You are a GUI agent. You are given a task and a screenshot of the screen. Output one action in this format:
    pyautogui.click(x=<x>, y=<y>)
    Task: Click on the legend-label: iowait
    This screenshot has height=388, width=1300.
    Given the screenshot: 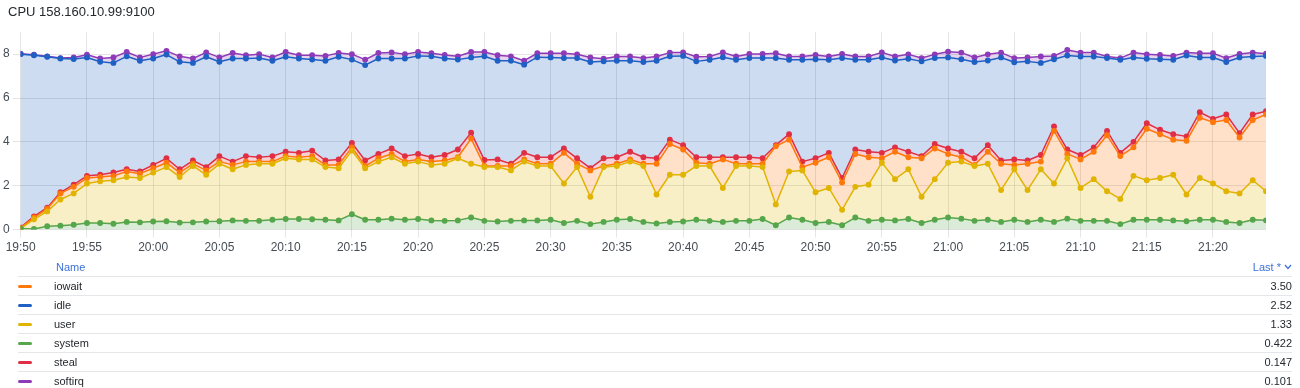 What is the action you would take?
    pyautogui.click(x=68, y=286)
    